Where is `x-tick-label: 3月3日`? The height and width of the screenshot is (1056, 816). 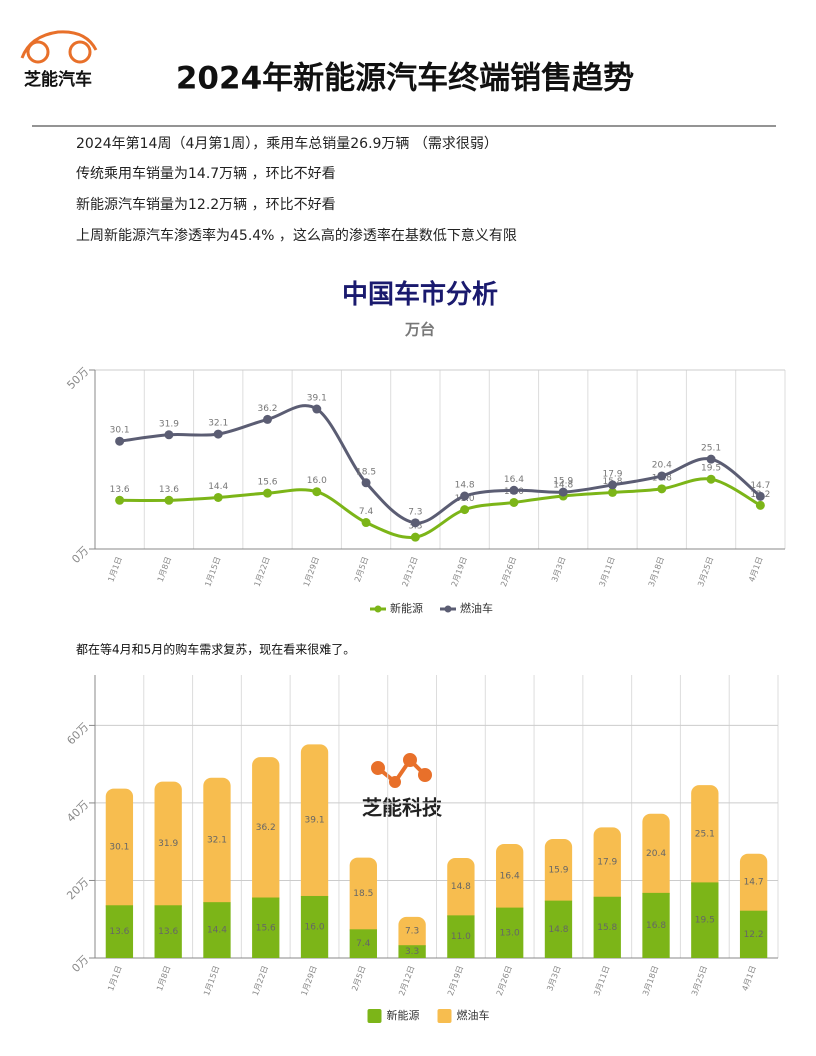 x-tick-label: 3月3日 is located at coordinates (553, 978).